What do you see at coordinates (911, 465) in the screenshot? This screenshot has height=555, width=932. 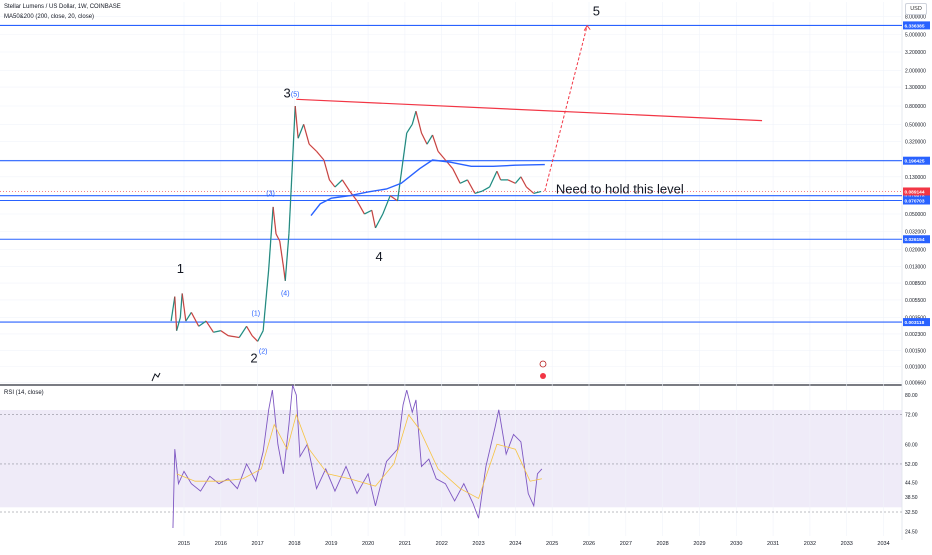 I see `rsi-tick-label: 52.00` at bounding box center [911, 465].